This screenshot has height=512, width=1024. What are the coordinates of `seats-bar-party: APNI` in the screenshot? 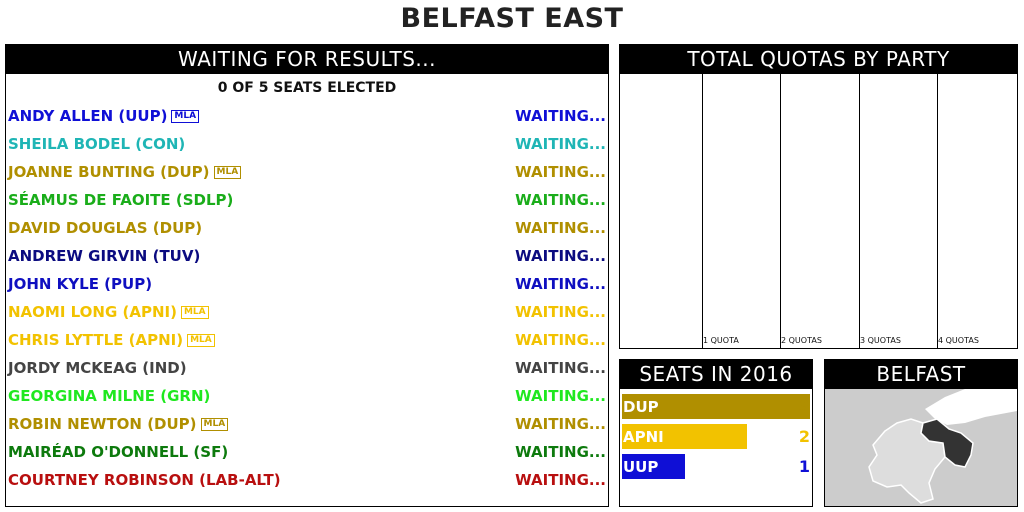 It's located at (643, 437).